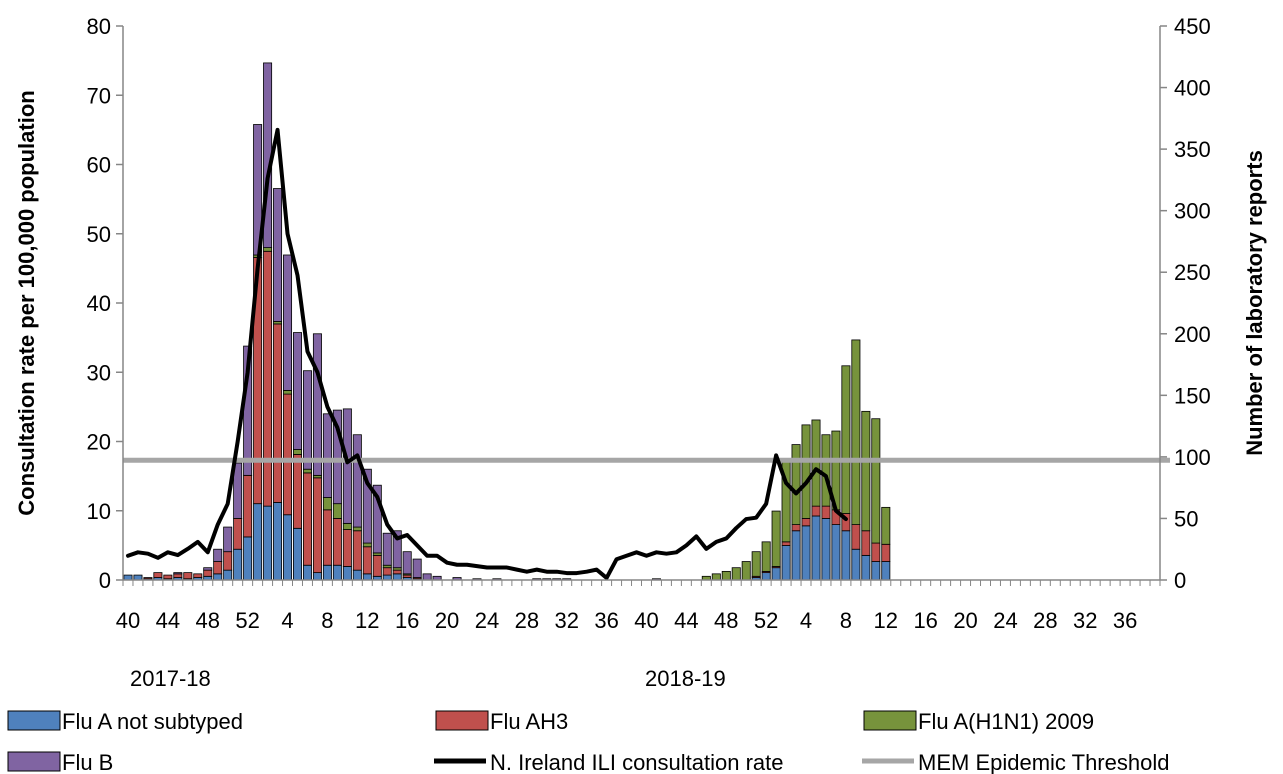 This screenshot has width=1283, height=774. I want to click on x-tick-label-9: 24, so click(487, 620).